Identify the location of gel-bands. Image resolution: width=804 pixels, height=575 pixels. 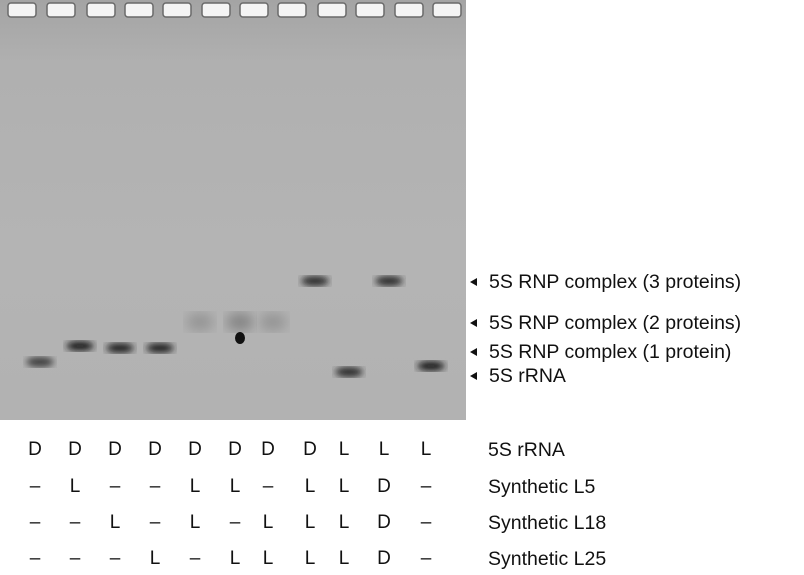
(235, 326).